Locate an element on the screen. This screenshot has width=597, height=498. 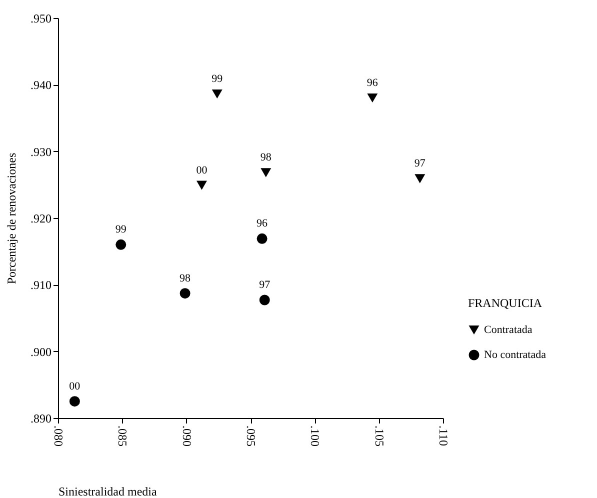
y-tick-label: .910 is located at coordinates (41, 285).